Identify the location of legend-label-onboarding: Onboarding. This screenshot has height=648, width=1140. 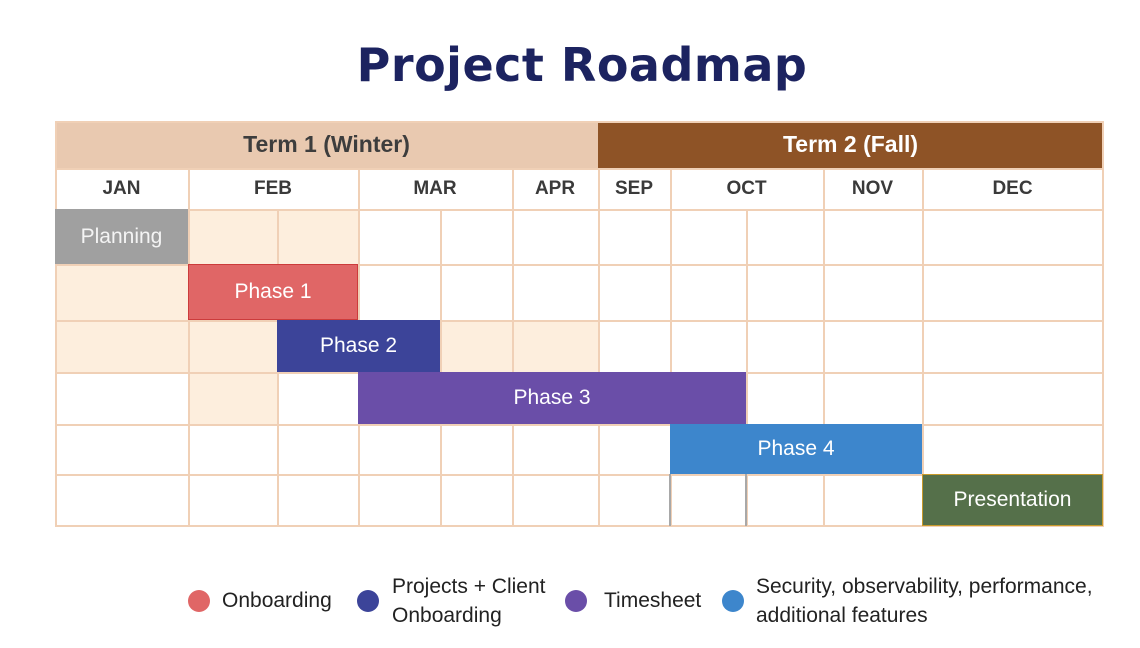
(277, 600).